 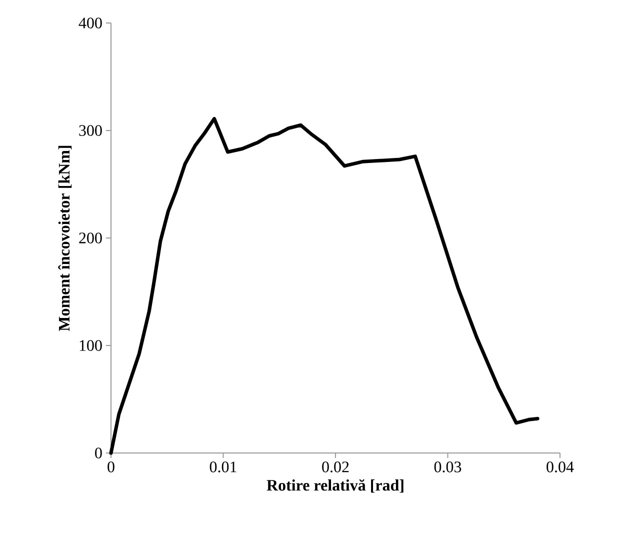 I want to click on x-tick-label: 0.04, so click(x=560, y=467).